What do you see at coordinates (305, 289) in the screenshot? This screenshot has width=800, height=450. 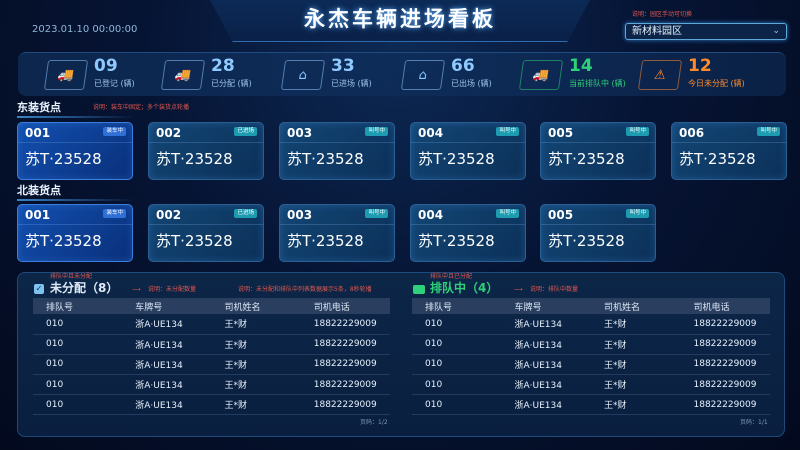 I see `list-note: 说明：未分配和排队中列表数据展示5条，8秒轮播` at bounding box center [305, 289].